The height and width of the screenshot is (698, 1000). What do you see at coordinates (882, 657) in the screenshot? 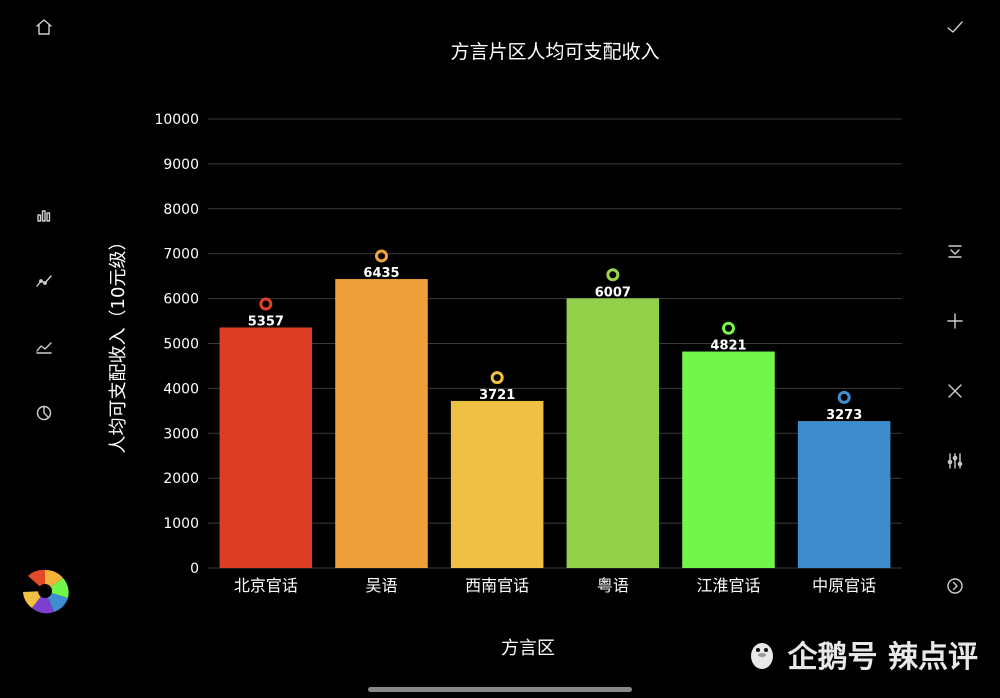
I see `watermark-text: 企鹅号 辣点评` at bounding box center [882, 657].